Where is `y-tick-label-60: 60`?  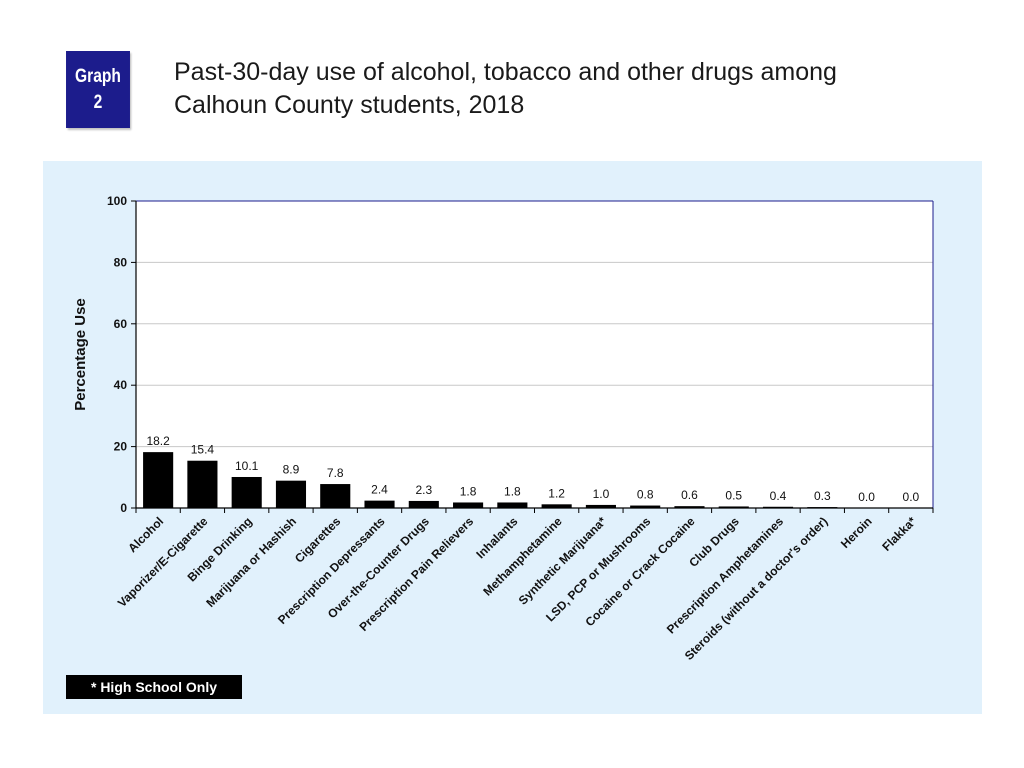 y-tick-label-60: 60 is located at coordinates (121, 324).